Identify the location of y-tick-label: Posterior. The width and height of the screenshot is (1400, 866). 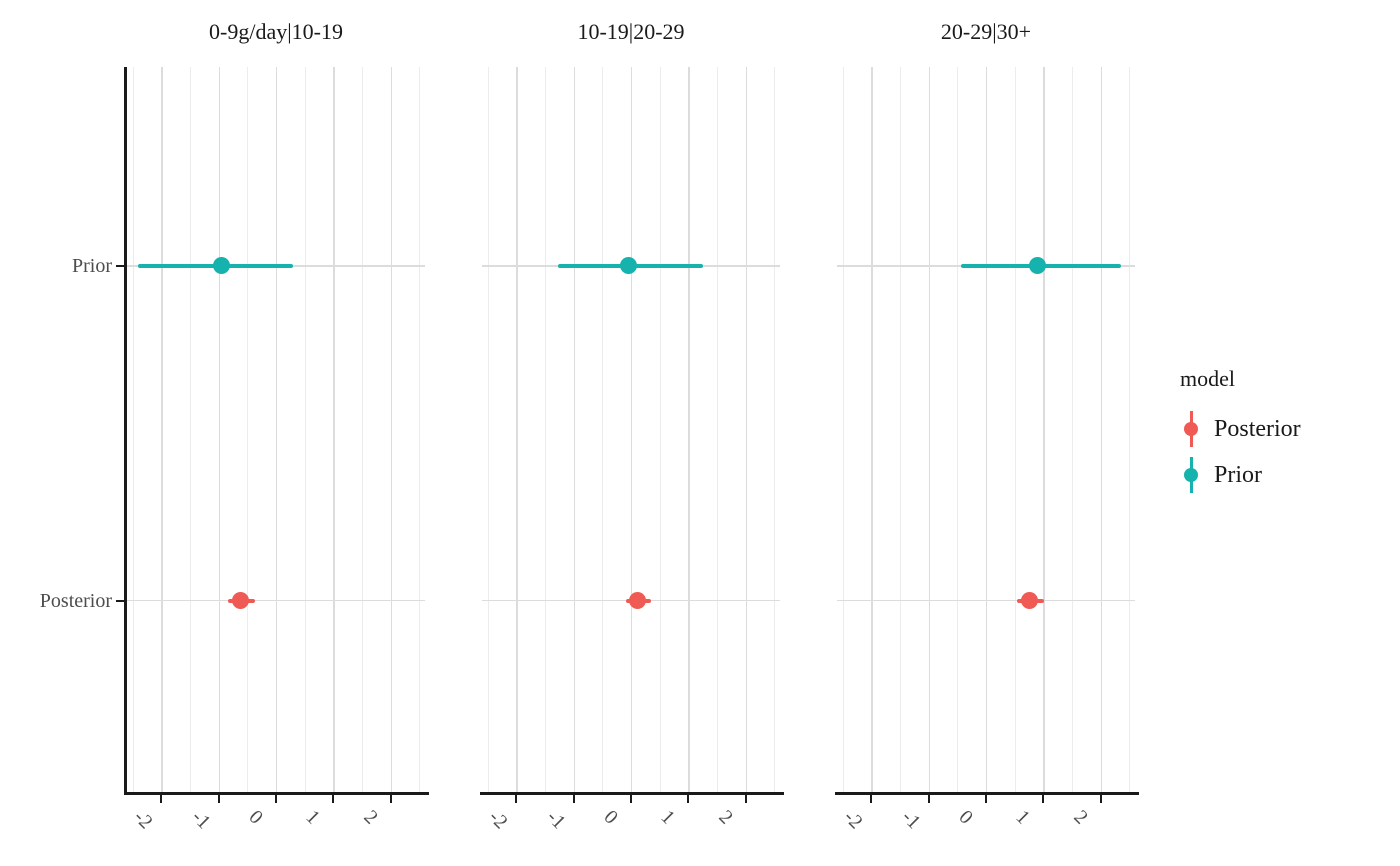
(75, 600).